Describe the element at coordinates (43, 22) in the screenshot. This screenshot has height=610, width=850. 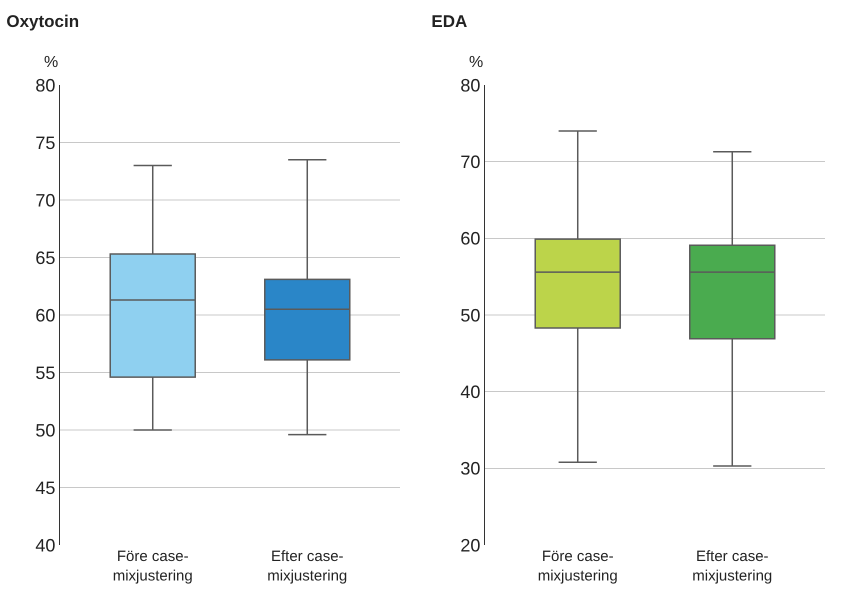
I see `chart-title: Oxytocin` at that location.